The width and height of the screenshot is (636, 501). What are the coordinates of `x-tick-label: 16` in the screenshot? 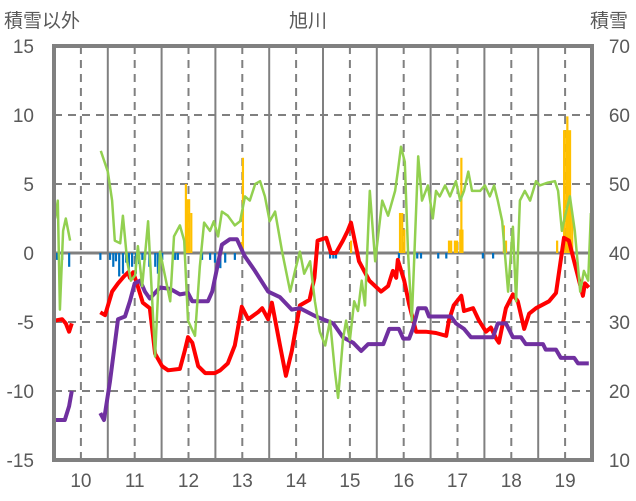 It's located at (403, 481).